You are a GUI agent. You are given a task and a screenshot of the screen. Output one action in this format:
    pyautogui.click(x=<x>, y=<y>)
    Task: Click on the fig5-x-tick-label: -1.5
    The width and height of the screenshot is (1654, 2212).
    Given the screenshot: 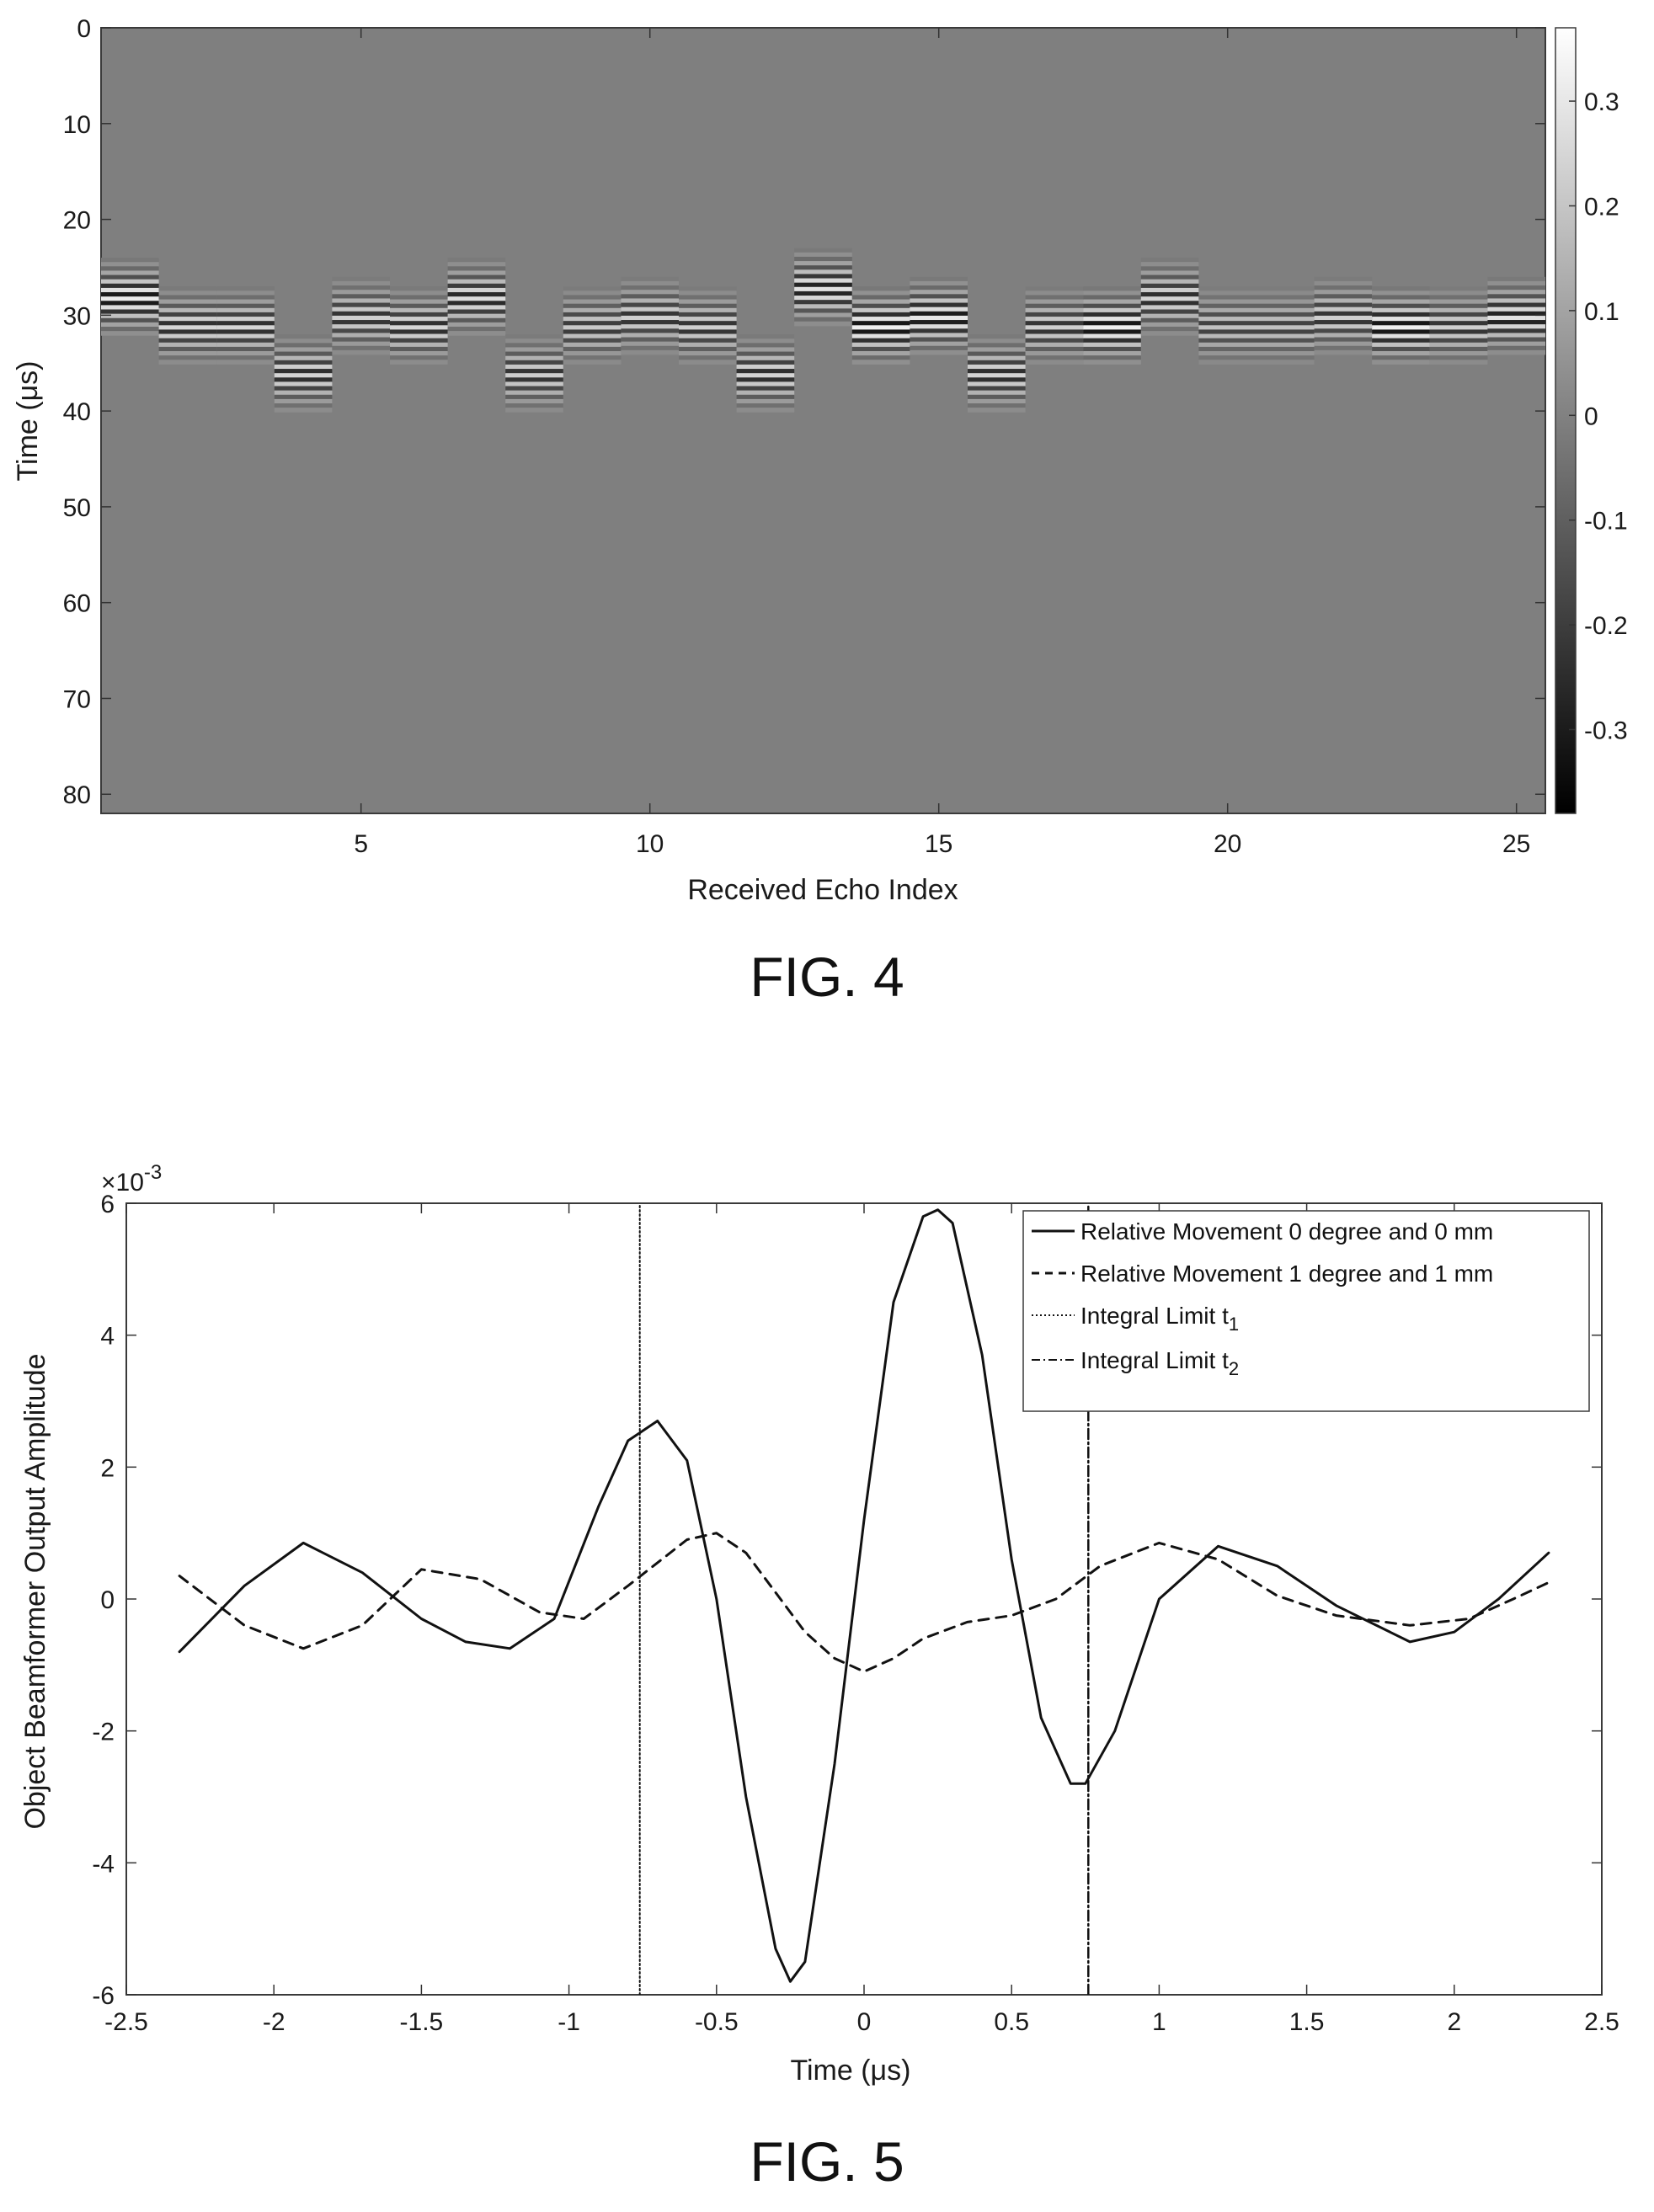 What is the action you would take?
    pyautogui.click(x=422, y=2022)
    